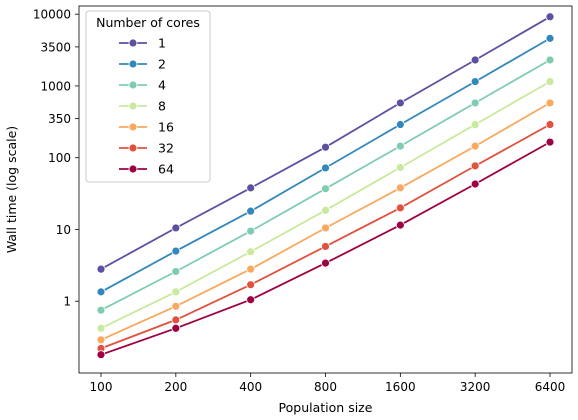  Describe the element at coordinates (59, 158) in the screenshot. I see `y-tick-label: 100` at that location.